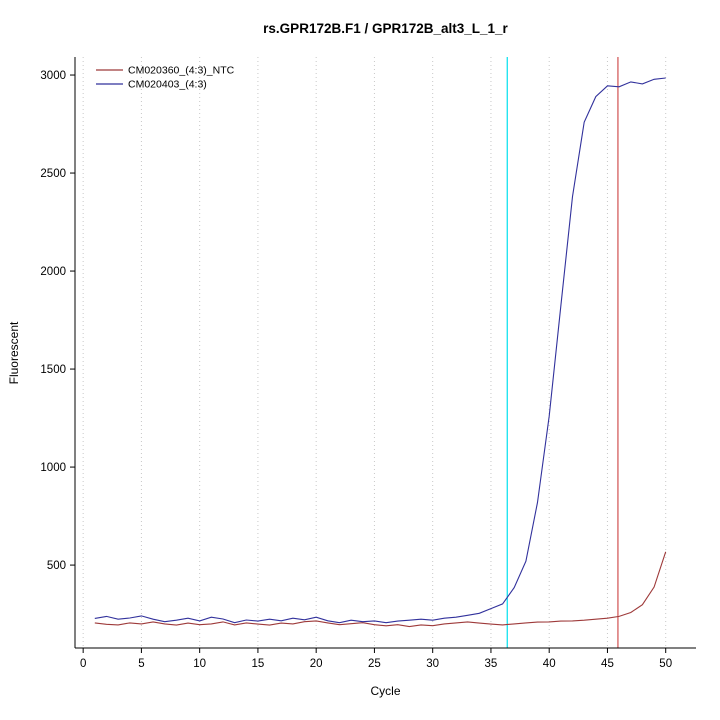 The width and height of the screenshot is (720, 720). Describe the element at coordinates (549, 664) in the screenshot. I see `x-tick-label: 40` at that location.